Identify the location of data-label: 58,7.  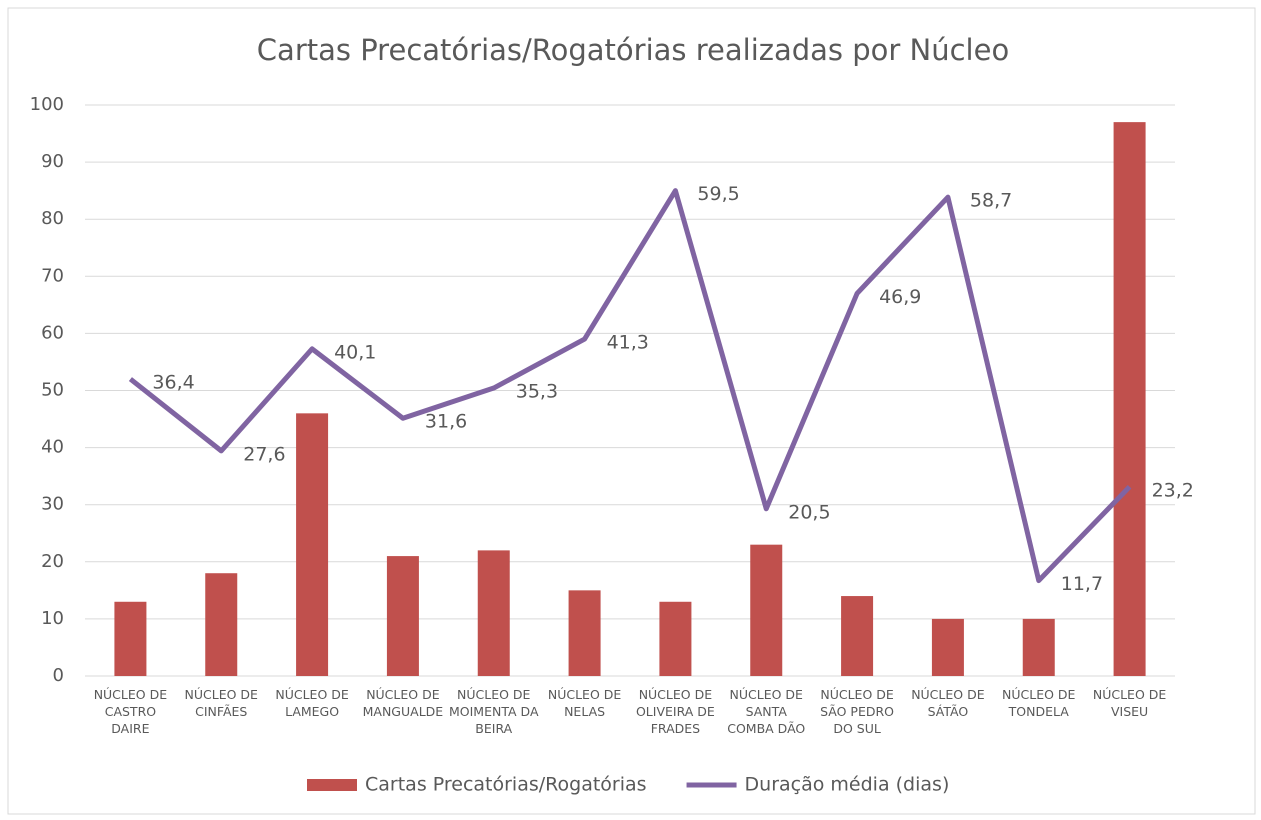
(991, 201).